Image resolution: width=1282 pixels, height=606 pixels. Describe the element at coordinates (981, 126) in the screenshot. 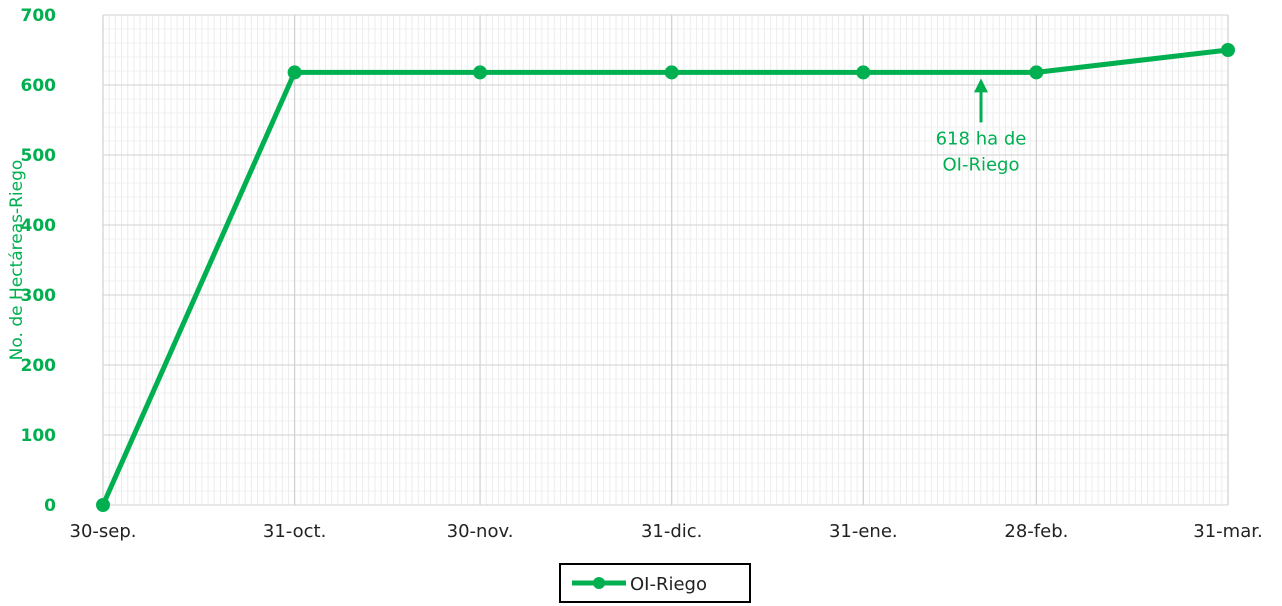

I see `annotation: 618 ha de OI-Riego` at that location.